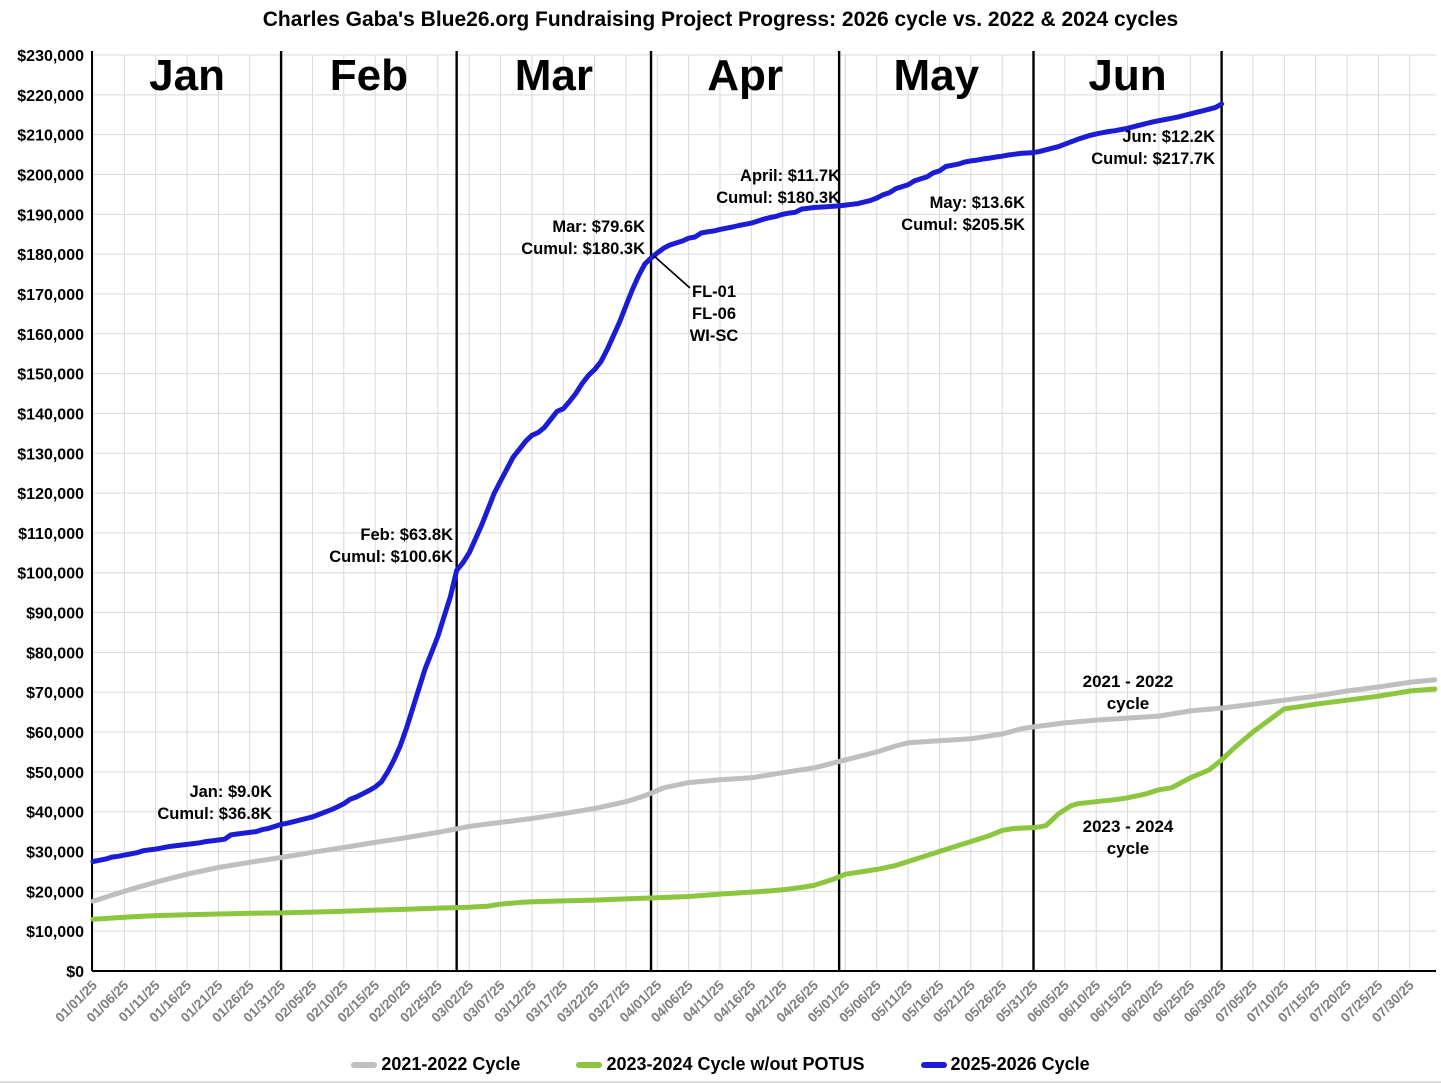  Describe the element at coordinates (50, 215) in the screenshot. I see `y-tick-label: $190,000` at that location.